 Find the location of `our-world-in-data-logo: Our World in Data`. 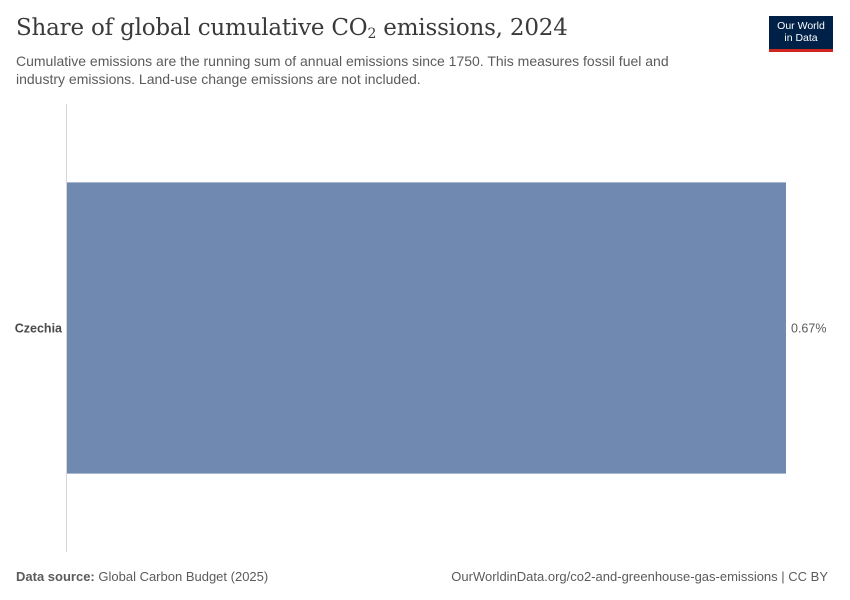

our-world-in-data-logo: Our World in Data is located at coordinates (801, 34).